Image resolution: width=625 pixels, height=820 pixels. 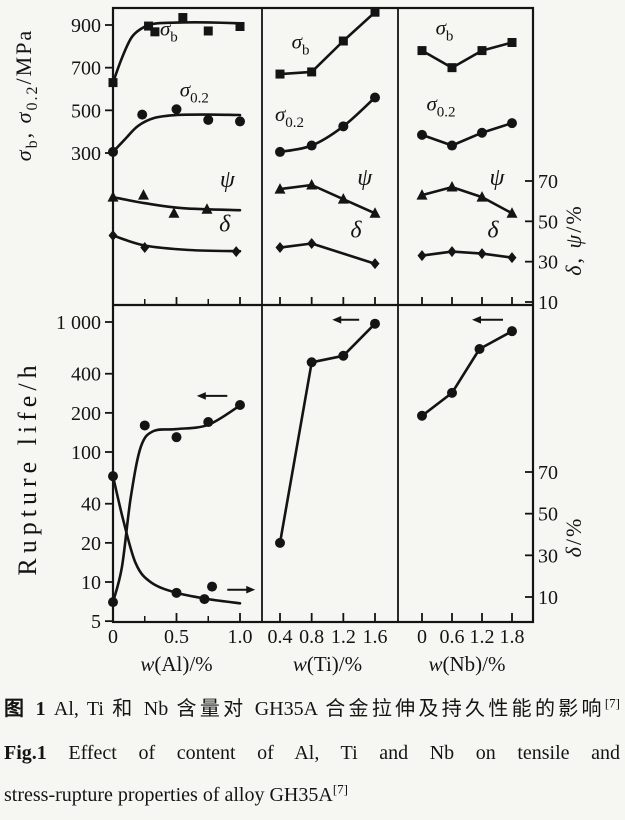 What do you see at coordinates (25, 709) in the screenshot?
I see `caption-cn-label: 图 1` at bounding box center [25, 709].